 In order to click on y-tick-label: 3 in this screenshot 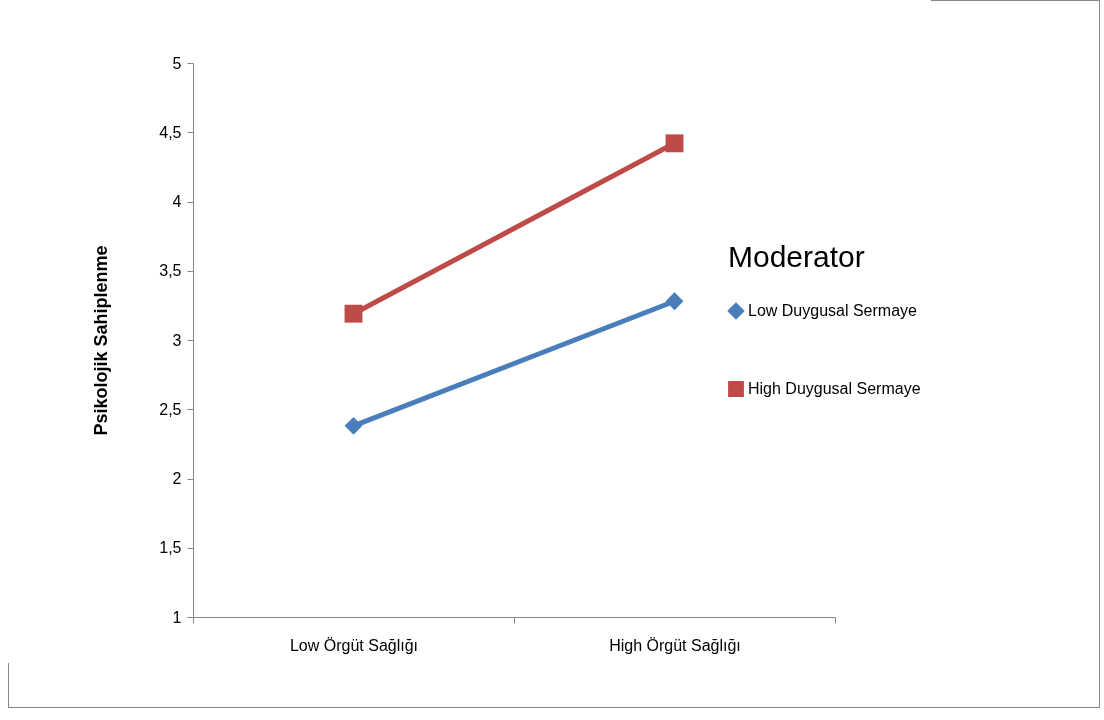, I will do `click(177, 340)`.